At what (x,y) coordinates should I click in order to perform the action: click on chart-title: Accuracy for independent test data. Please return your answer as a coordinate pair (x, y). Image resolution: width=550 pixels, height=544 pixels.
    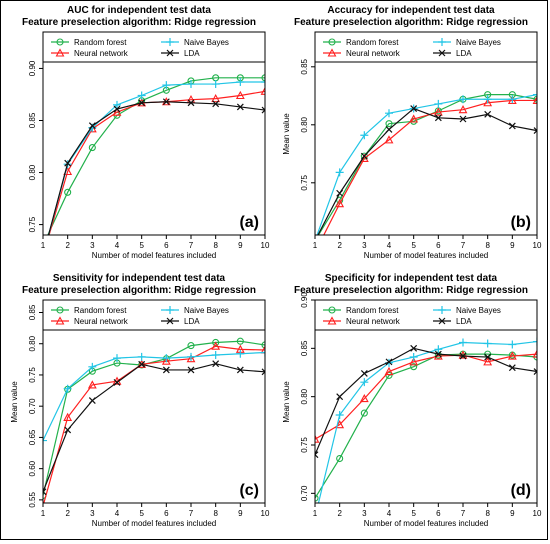
    Looking at the image, I should click on (411, 10).